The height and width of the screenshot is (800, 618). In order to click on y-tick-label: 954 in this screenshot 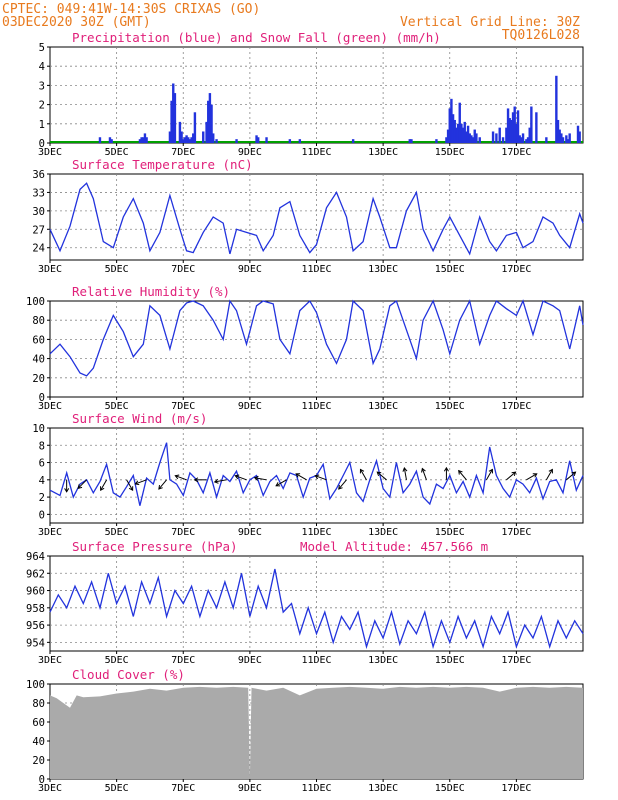, I will do `click(35, 643)`.